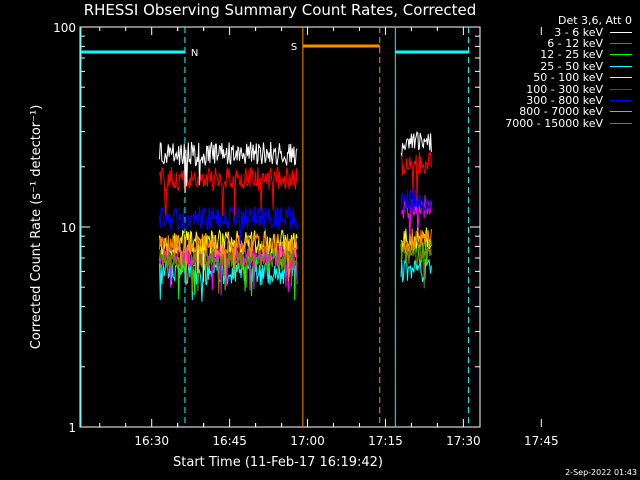 The image size is (640, 480). I want to click on legend-entry: 100 - 300 keV, so click(568, 89).